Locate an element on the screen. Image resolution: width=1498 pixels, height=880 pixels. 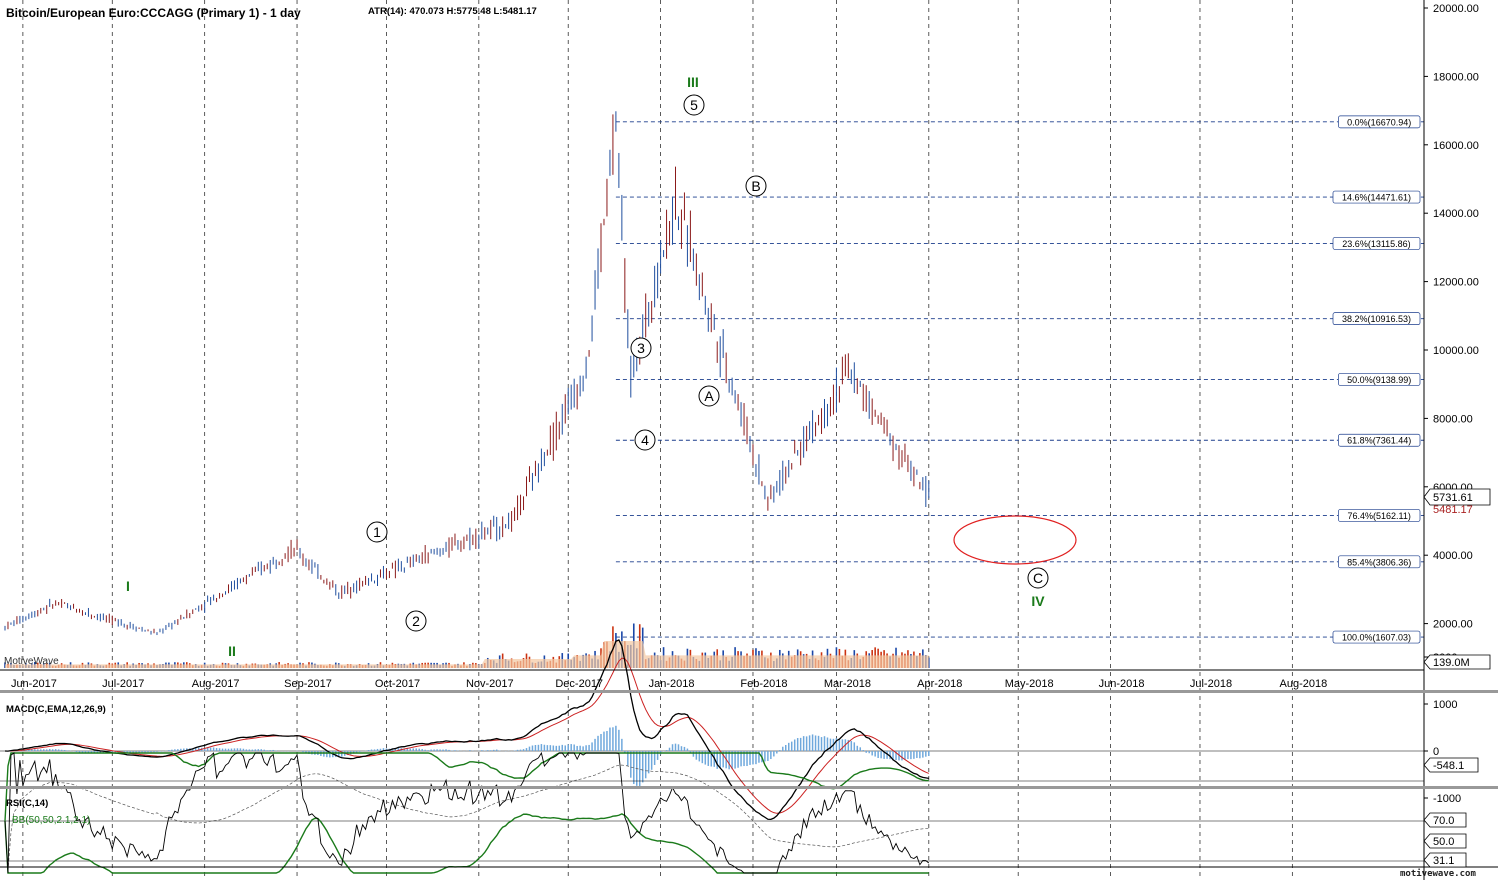
fib-label: 38.2%(10916.53) is located at coordinates (1376, 319).